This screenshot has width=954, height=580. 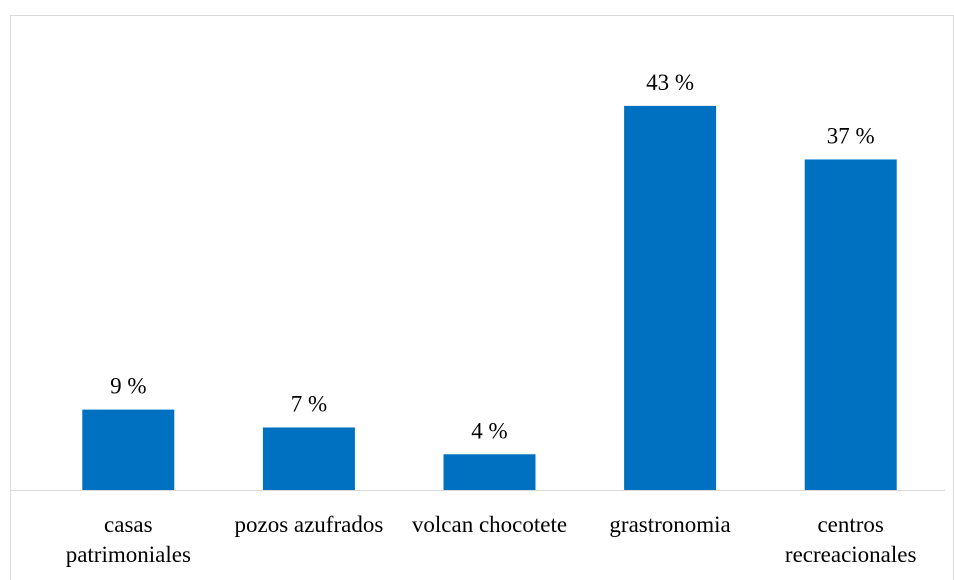 What do you see at coordinates (670, 82) in the screenshot?
I see `data-label: 43 %` at bounding box center [670, 82].